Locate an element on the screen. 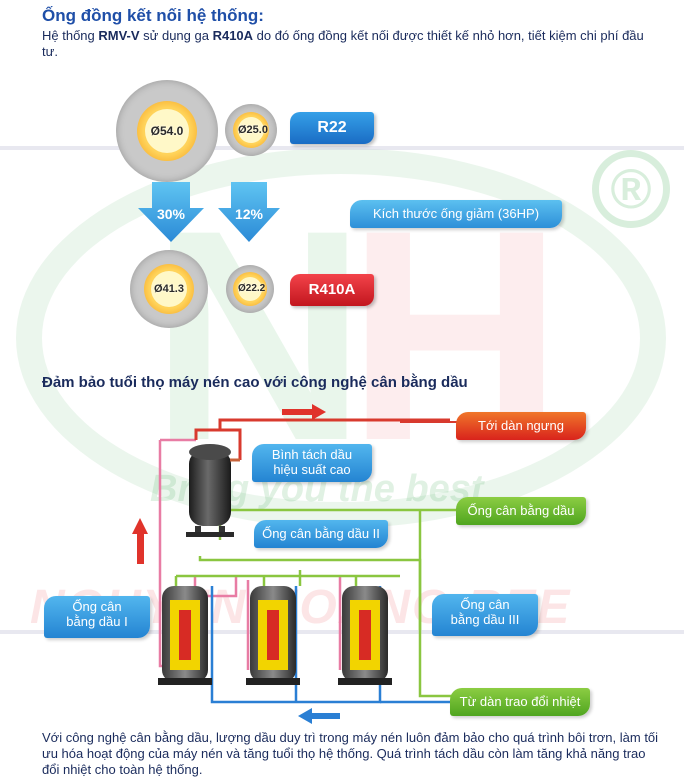  reduction-large-pct: 30% is located at coordinates (171, 214).